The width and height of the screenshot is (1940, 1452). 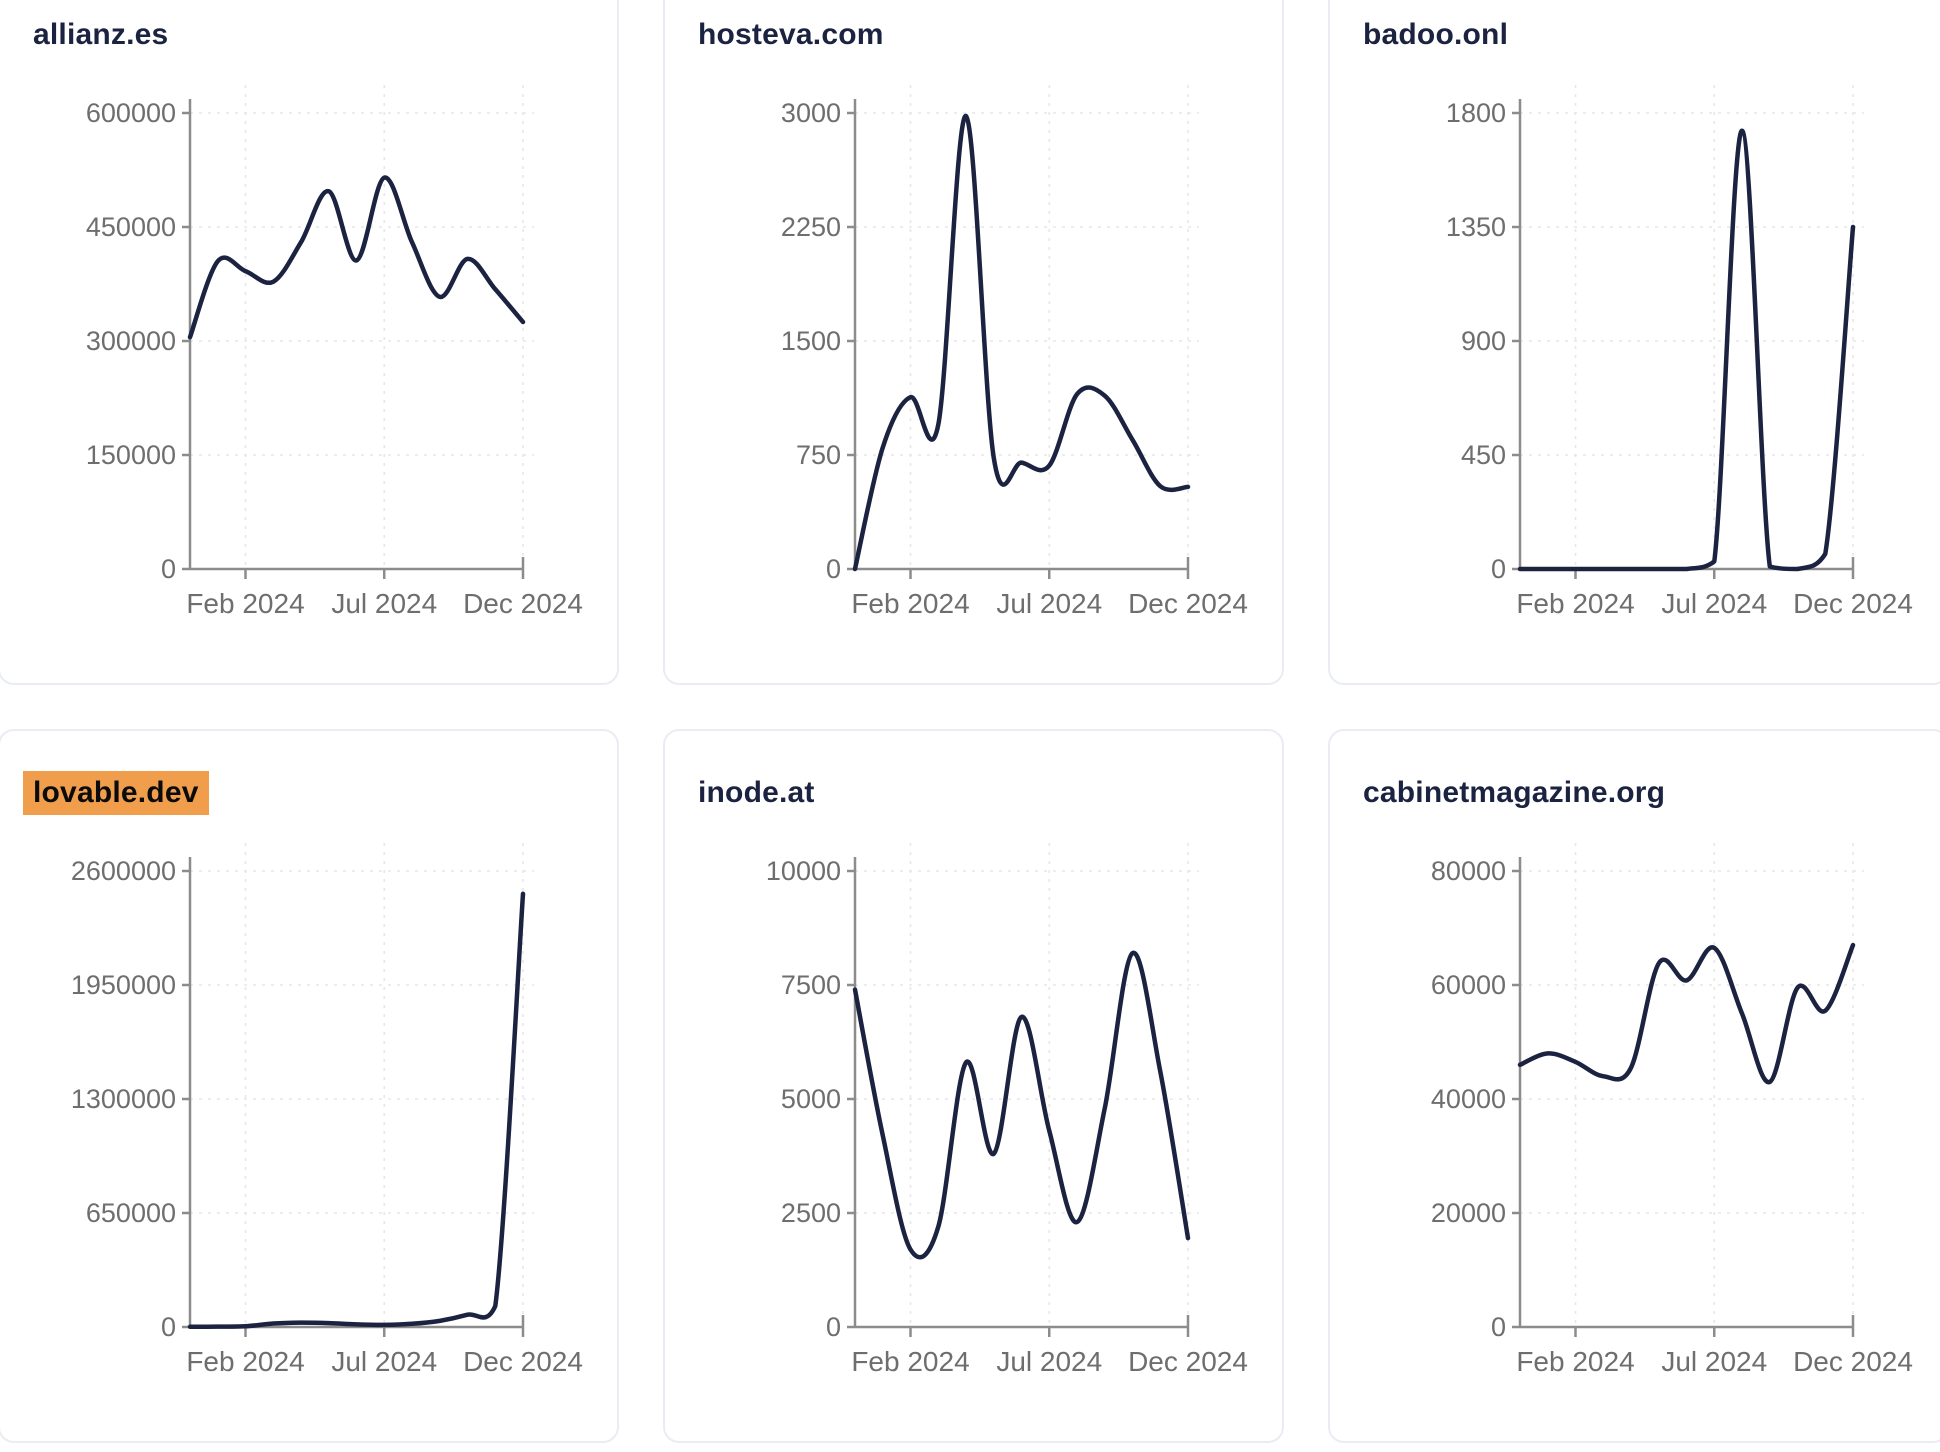 What do you see at coordinates (811, 985) in the screenshot?
I see `svg-text: 7500` at bounding box center [811, 985].